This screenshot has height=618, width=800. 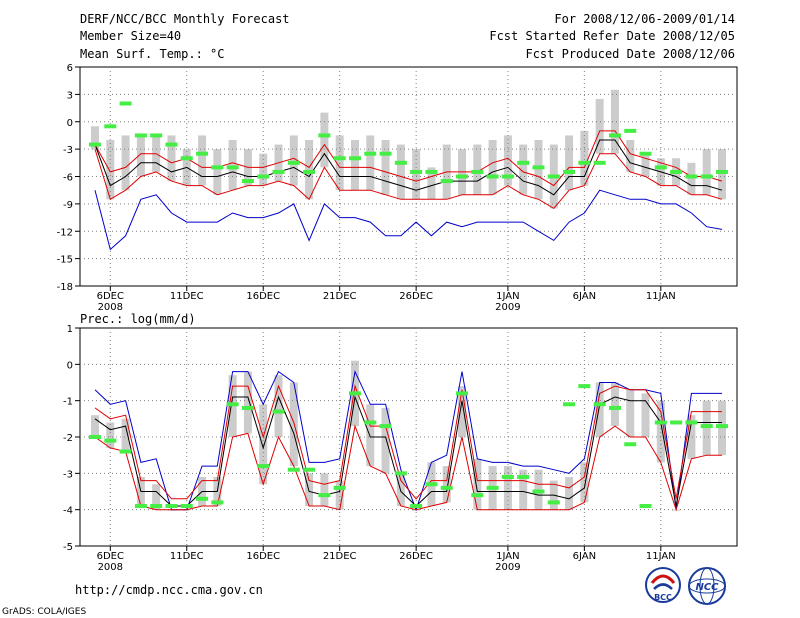 What do you see at coordinates (44, 612) in the screenshot?
I see `grads-credit: GrADS: COLA/IGES` at bounding box center [44, 612].